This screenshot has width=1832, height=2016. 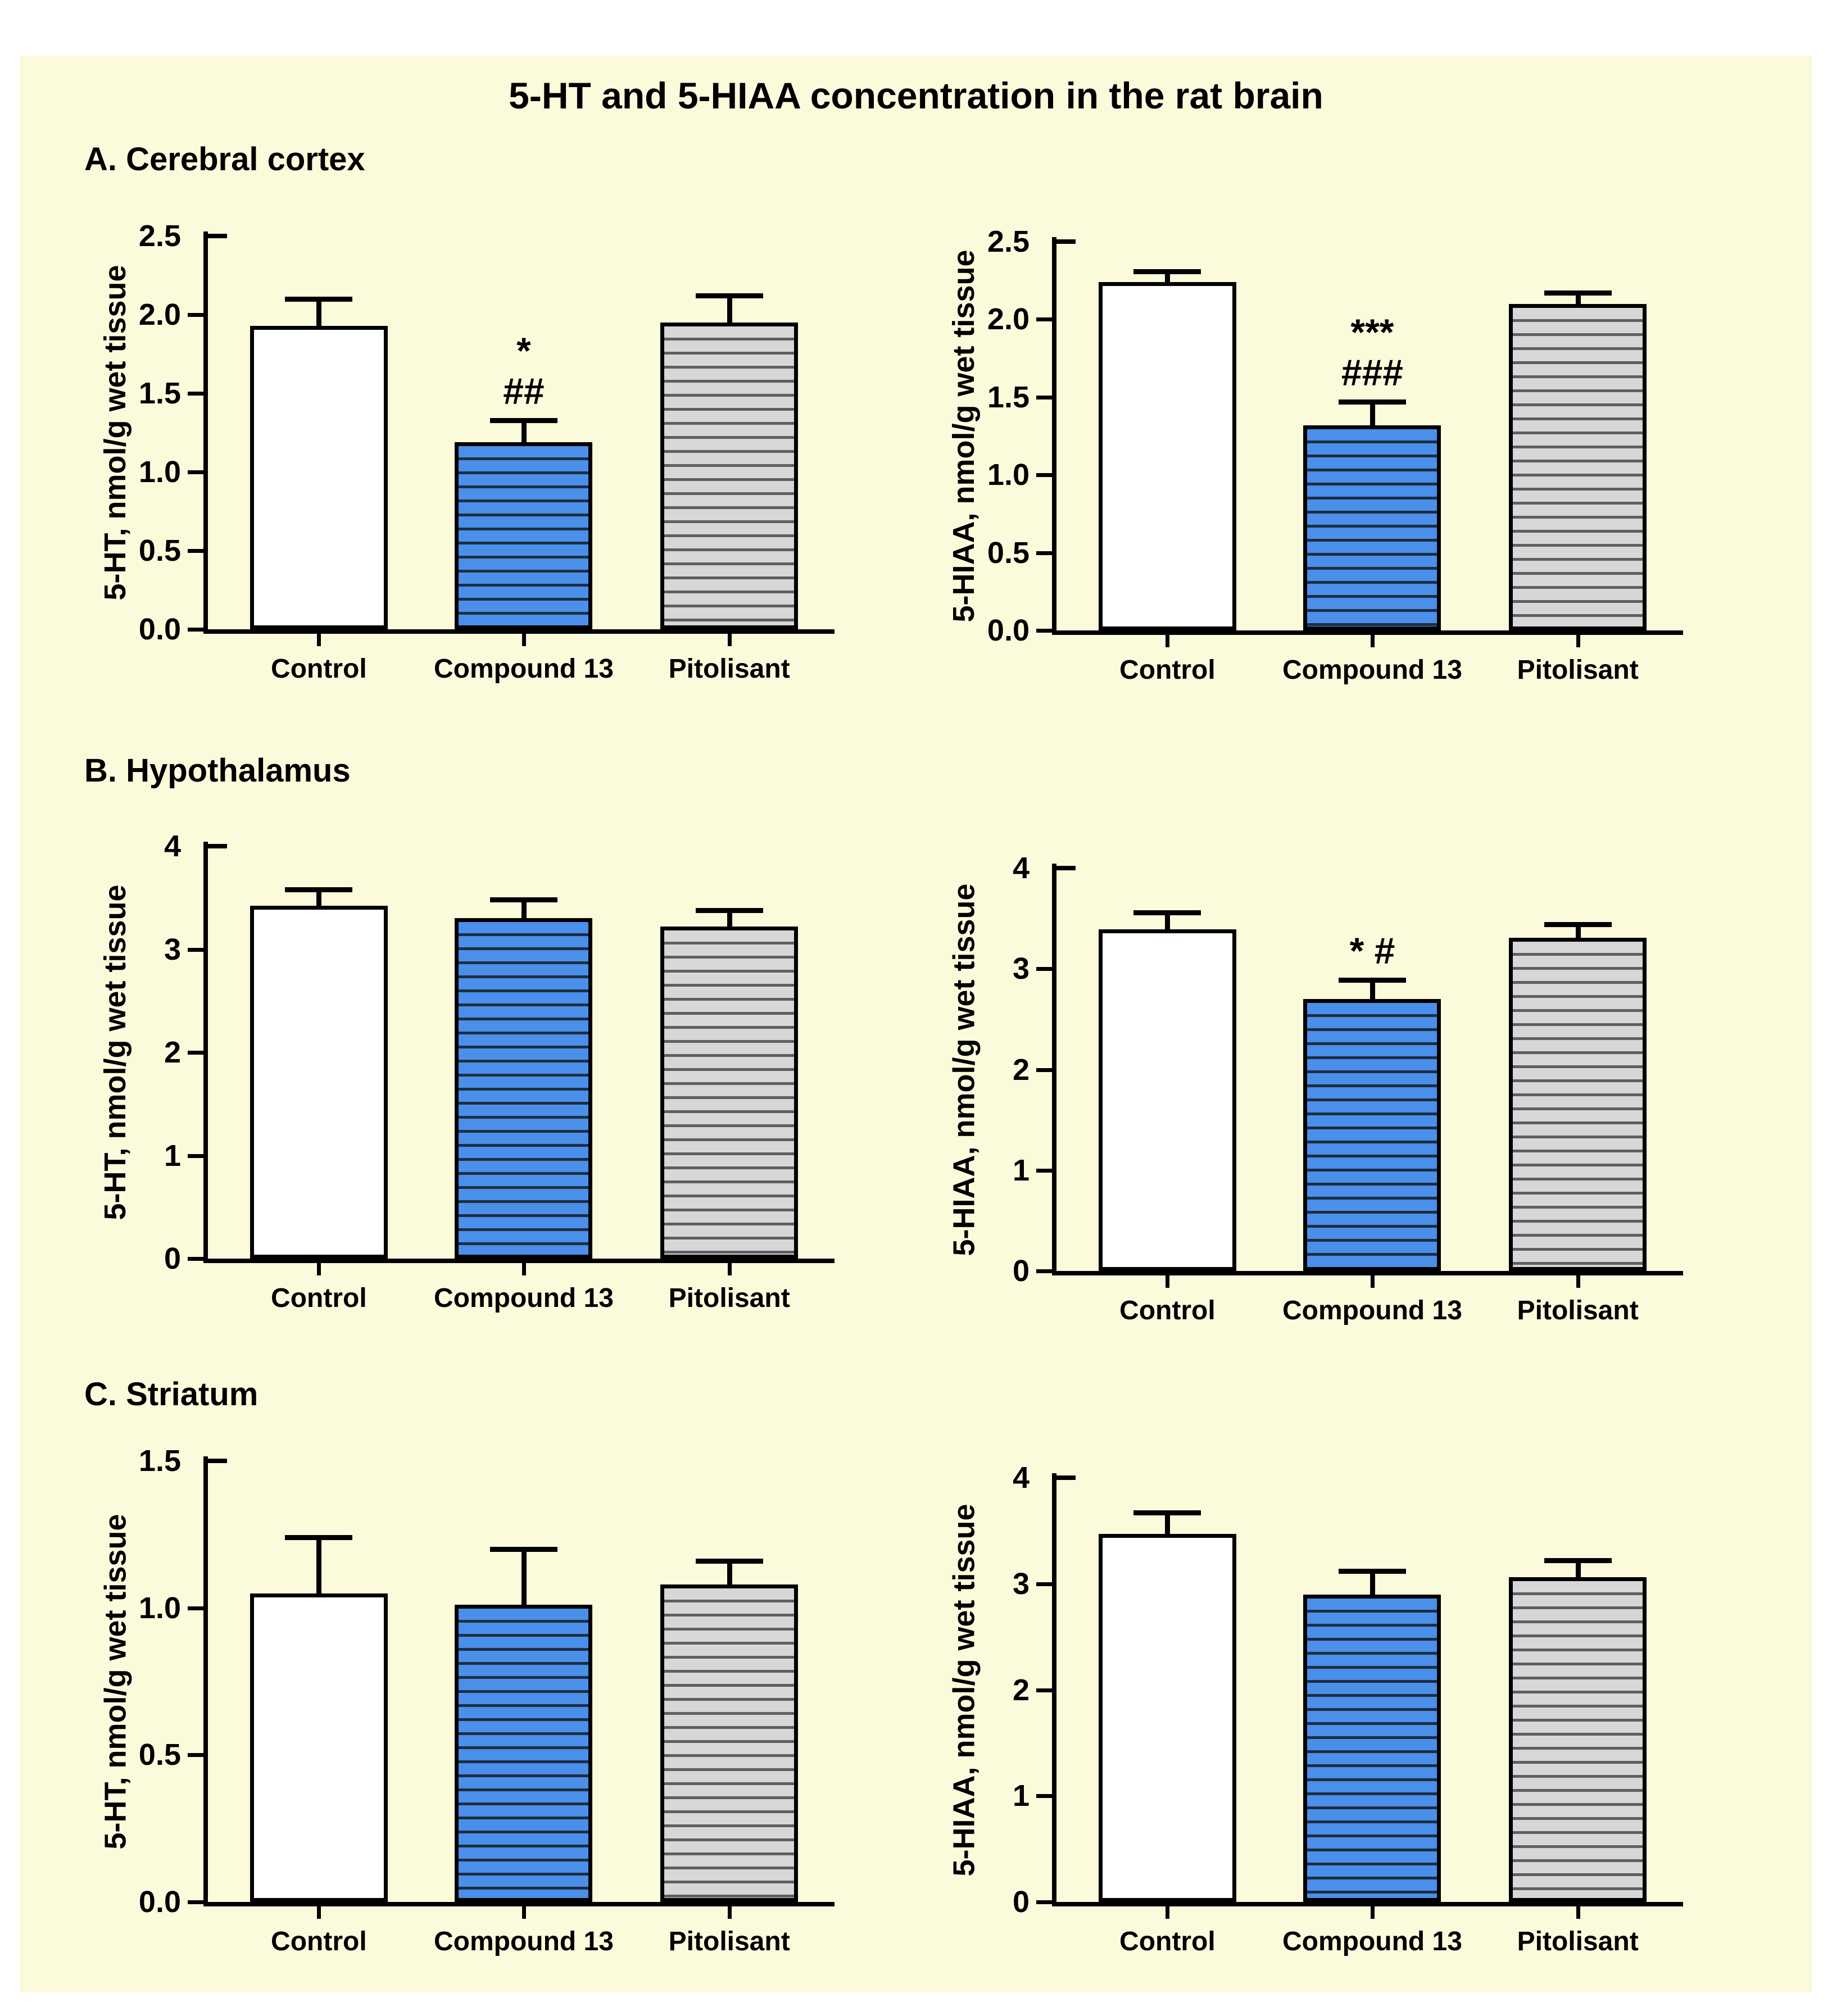 I want to click on section-label-striatum: C. Striatum, so click(x=171, y=1394).